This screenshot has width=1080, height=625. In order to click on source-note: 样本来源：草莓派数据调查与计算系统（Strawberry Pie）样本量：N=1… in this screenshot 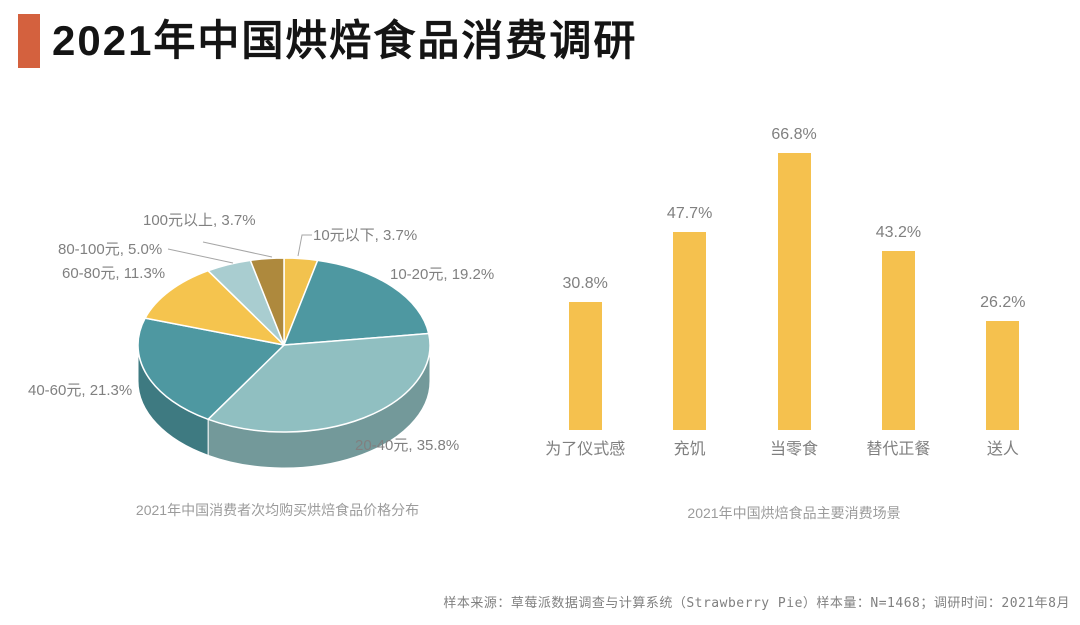, I will do `click(756, 603)`.